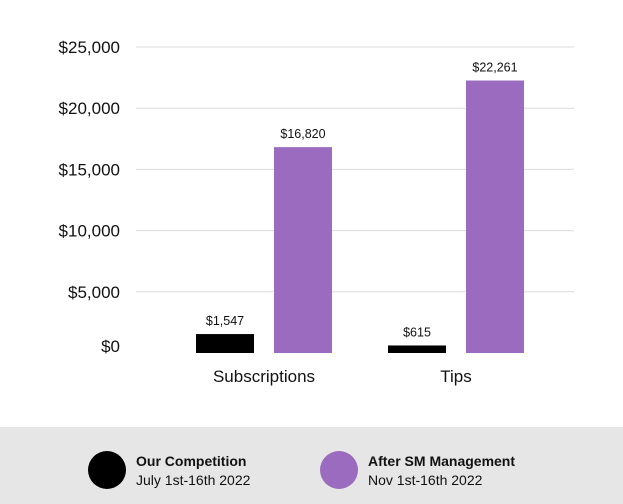  What do you see at coordinates (110, 346) in the screenshot?
I see `y-tick-label: $0` at bounding box center [110, 346].